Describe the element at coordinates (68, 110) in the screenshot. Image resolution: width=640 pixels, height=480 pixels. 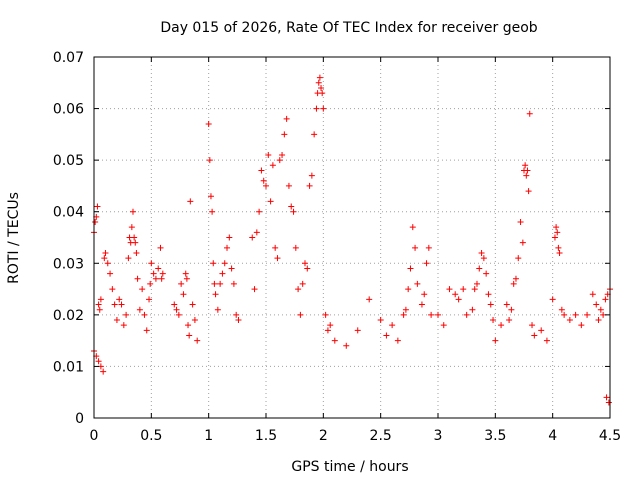
I see `y-tick-label: 0.06` at that location.